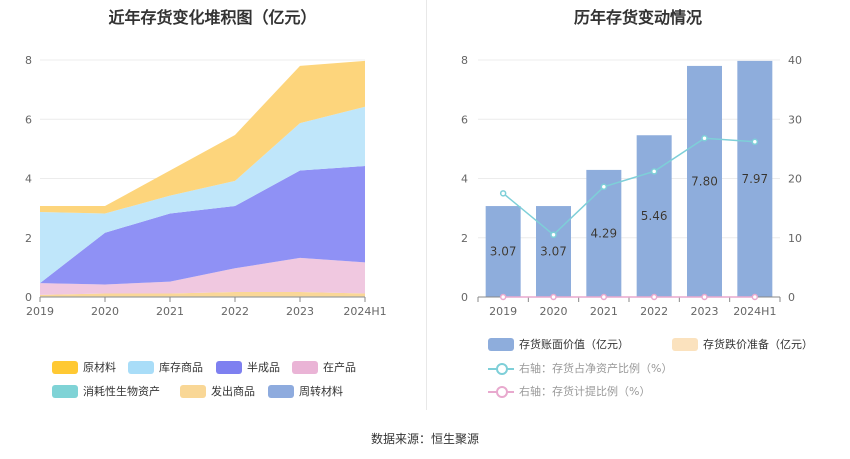  I want to click on legend-item: 右轴：存货占净资产比例（%）, so click(580, 368).